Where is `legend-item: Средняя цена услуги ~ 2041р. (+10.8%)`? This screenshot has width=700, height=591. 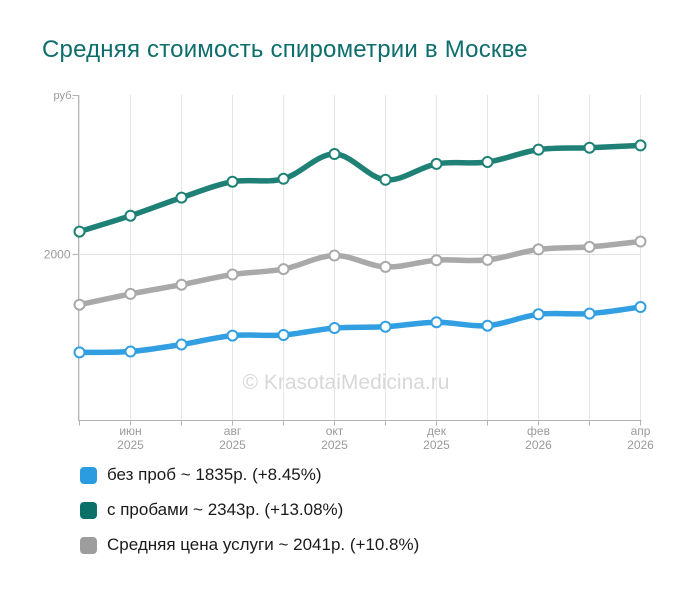
legend-item: Средняя цена услуги ~ 2041р. (+10.8%) is located at coordinates (250, 544).